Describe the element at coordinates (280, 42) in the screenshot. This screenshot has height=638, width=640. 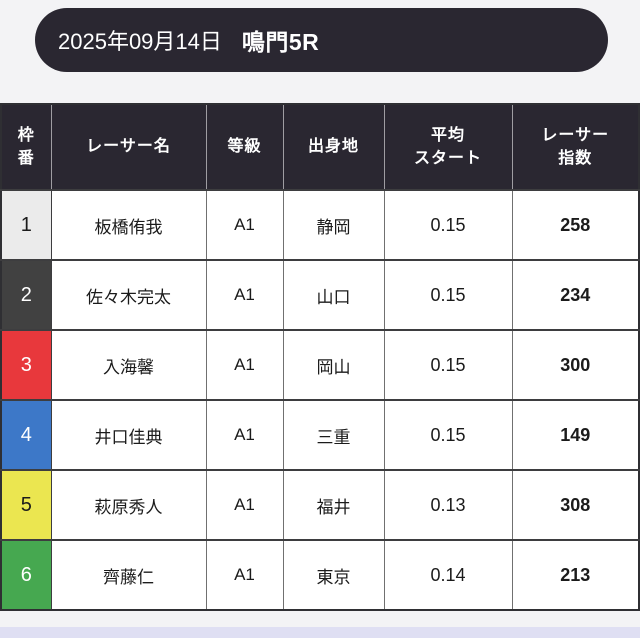
I see `race-title: 鳴門5R` at that location.